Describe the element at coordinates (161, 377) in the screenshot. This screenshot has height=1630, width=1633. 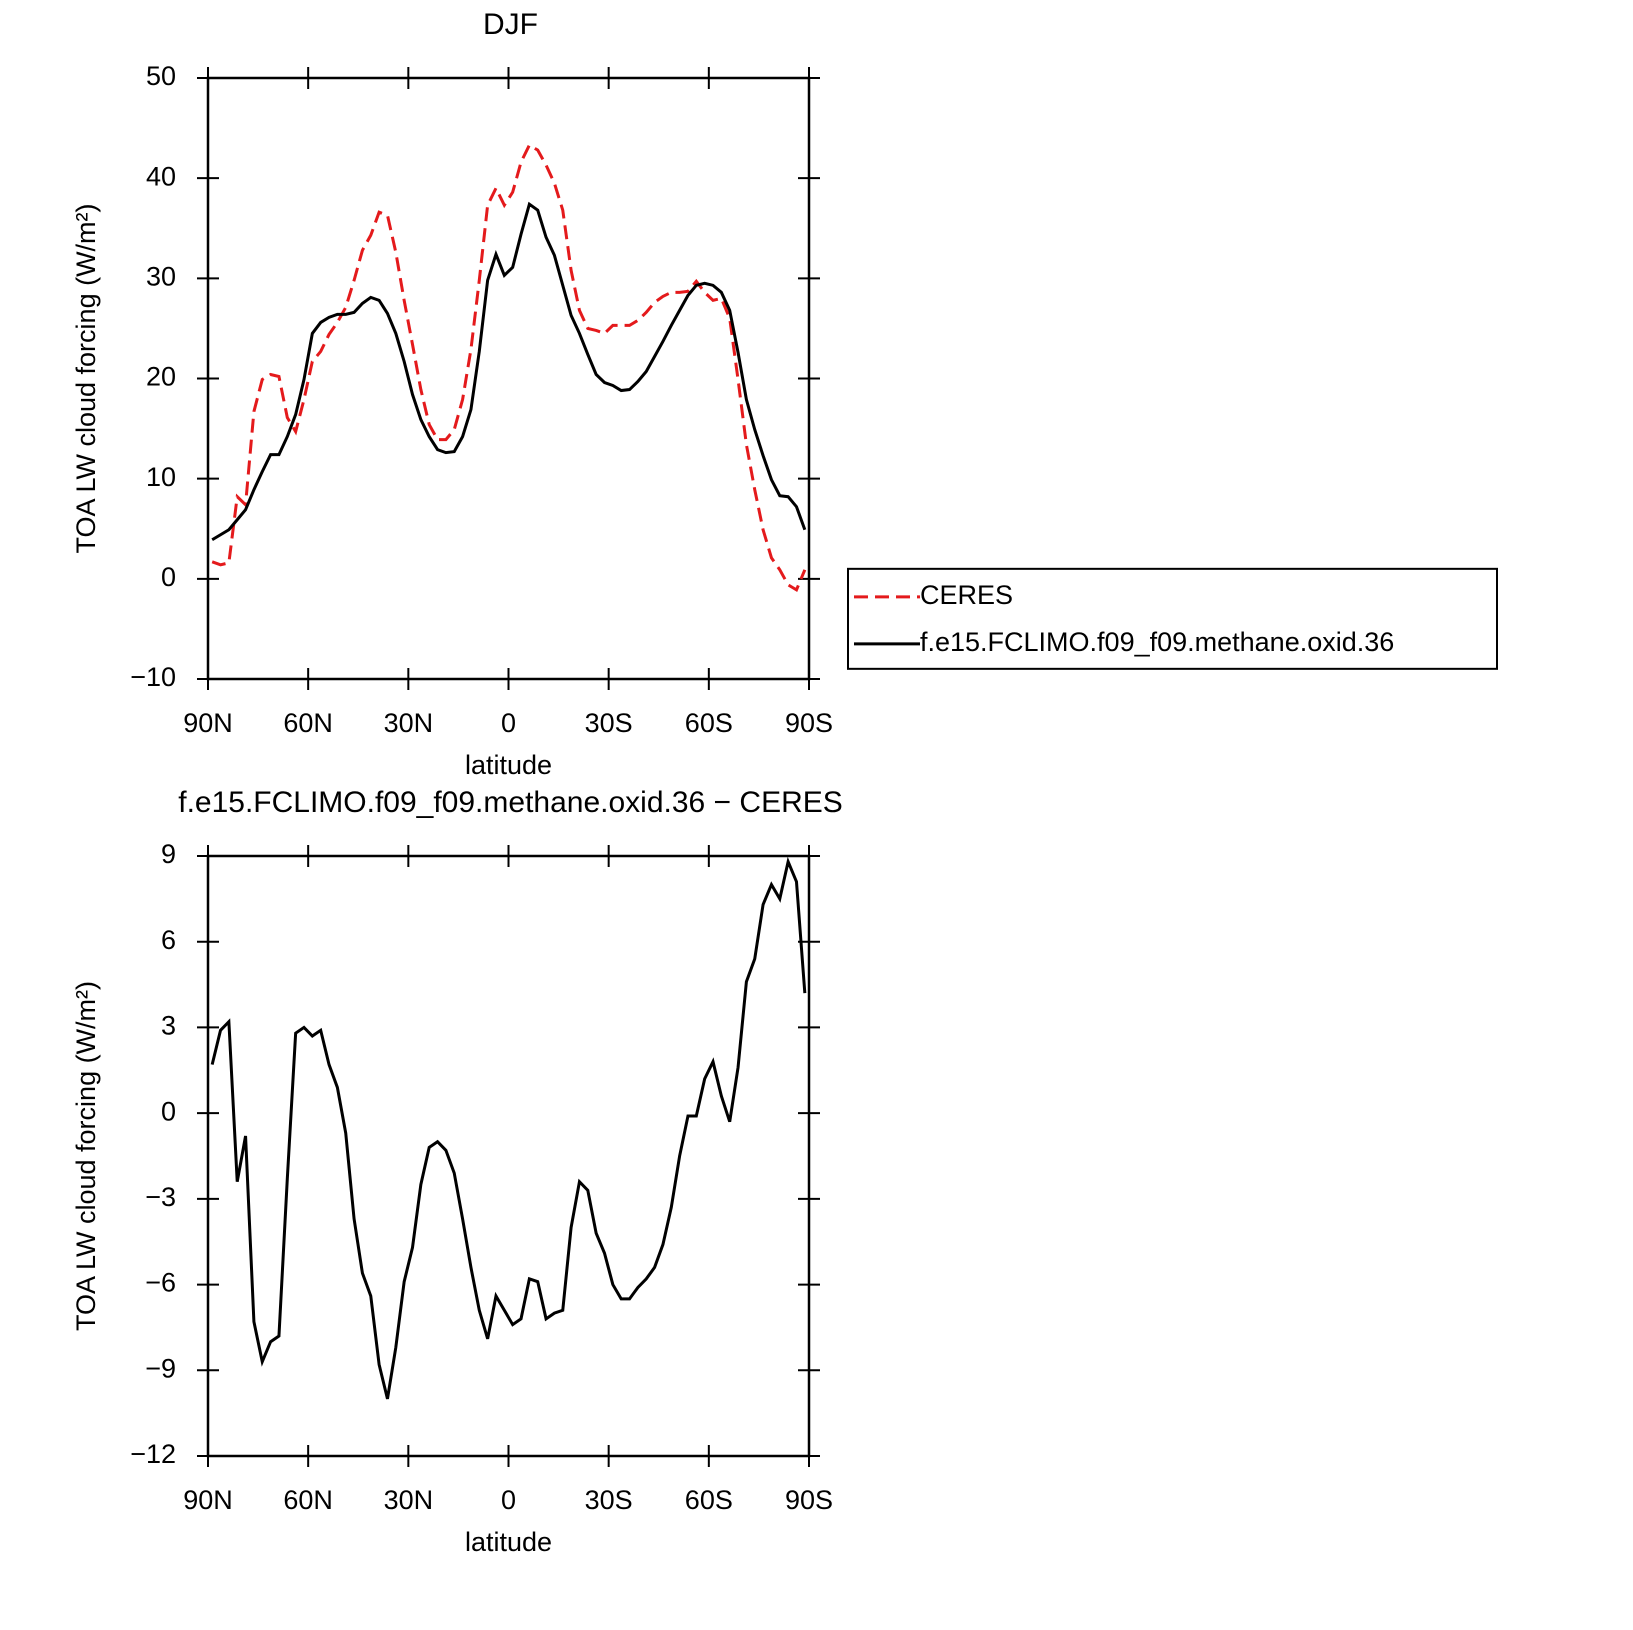
I see `y-tick-label: 20` at that location.